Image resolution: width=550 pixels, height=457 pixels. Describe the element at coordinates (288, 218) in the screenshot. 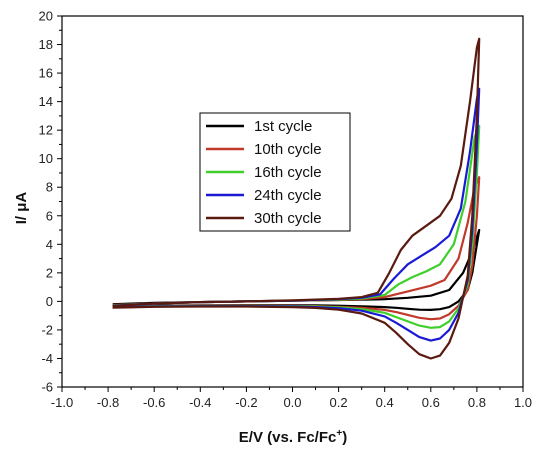

I see `legend-label: 30th cycle` at that location.